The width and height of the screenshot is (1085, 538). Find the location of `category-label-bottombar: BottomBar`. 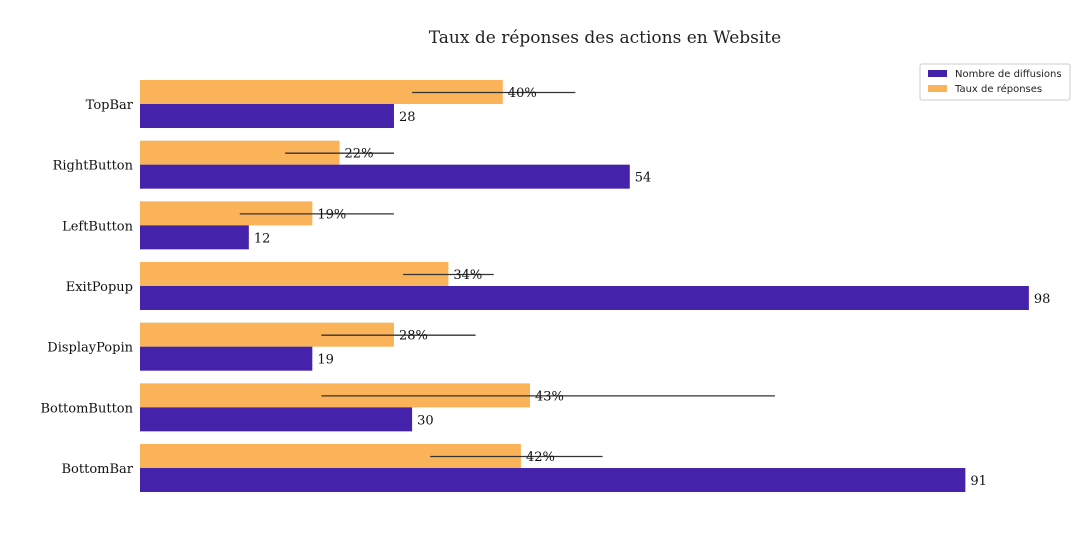

category-label-bottombar: BottomBar is located at coordinates (98, 469).